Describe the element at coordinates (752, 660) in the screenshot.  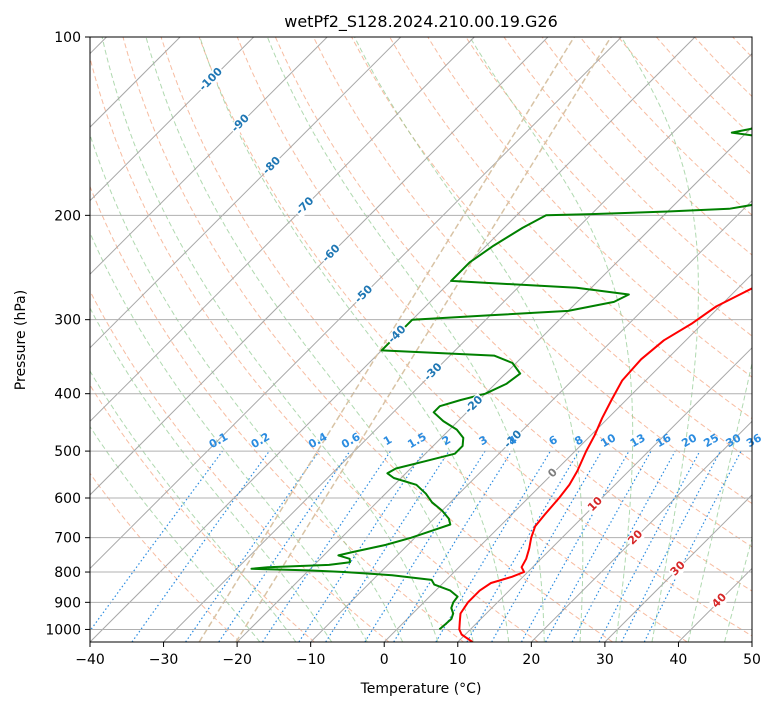
I see `x-tick-label: 50` at that location.